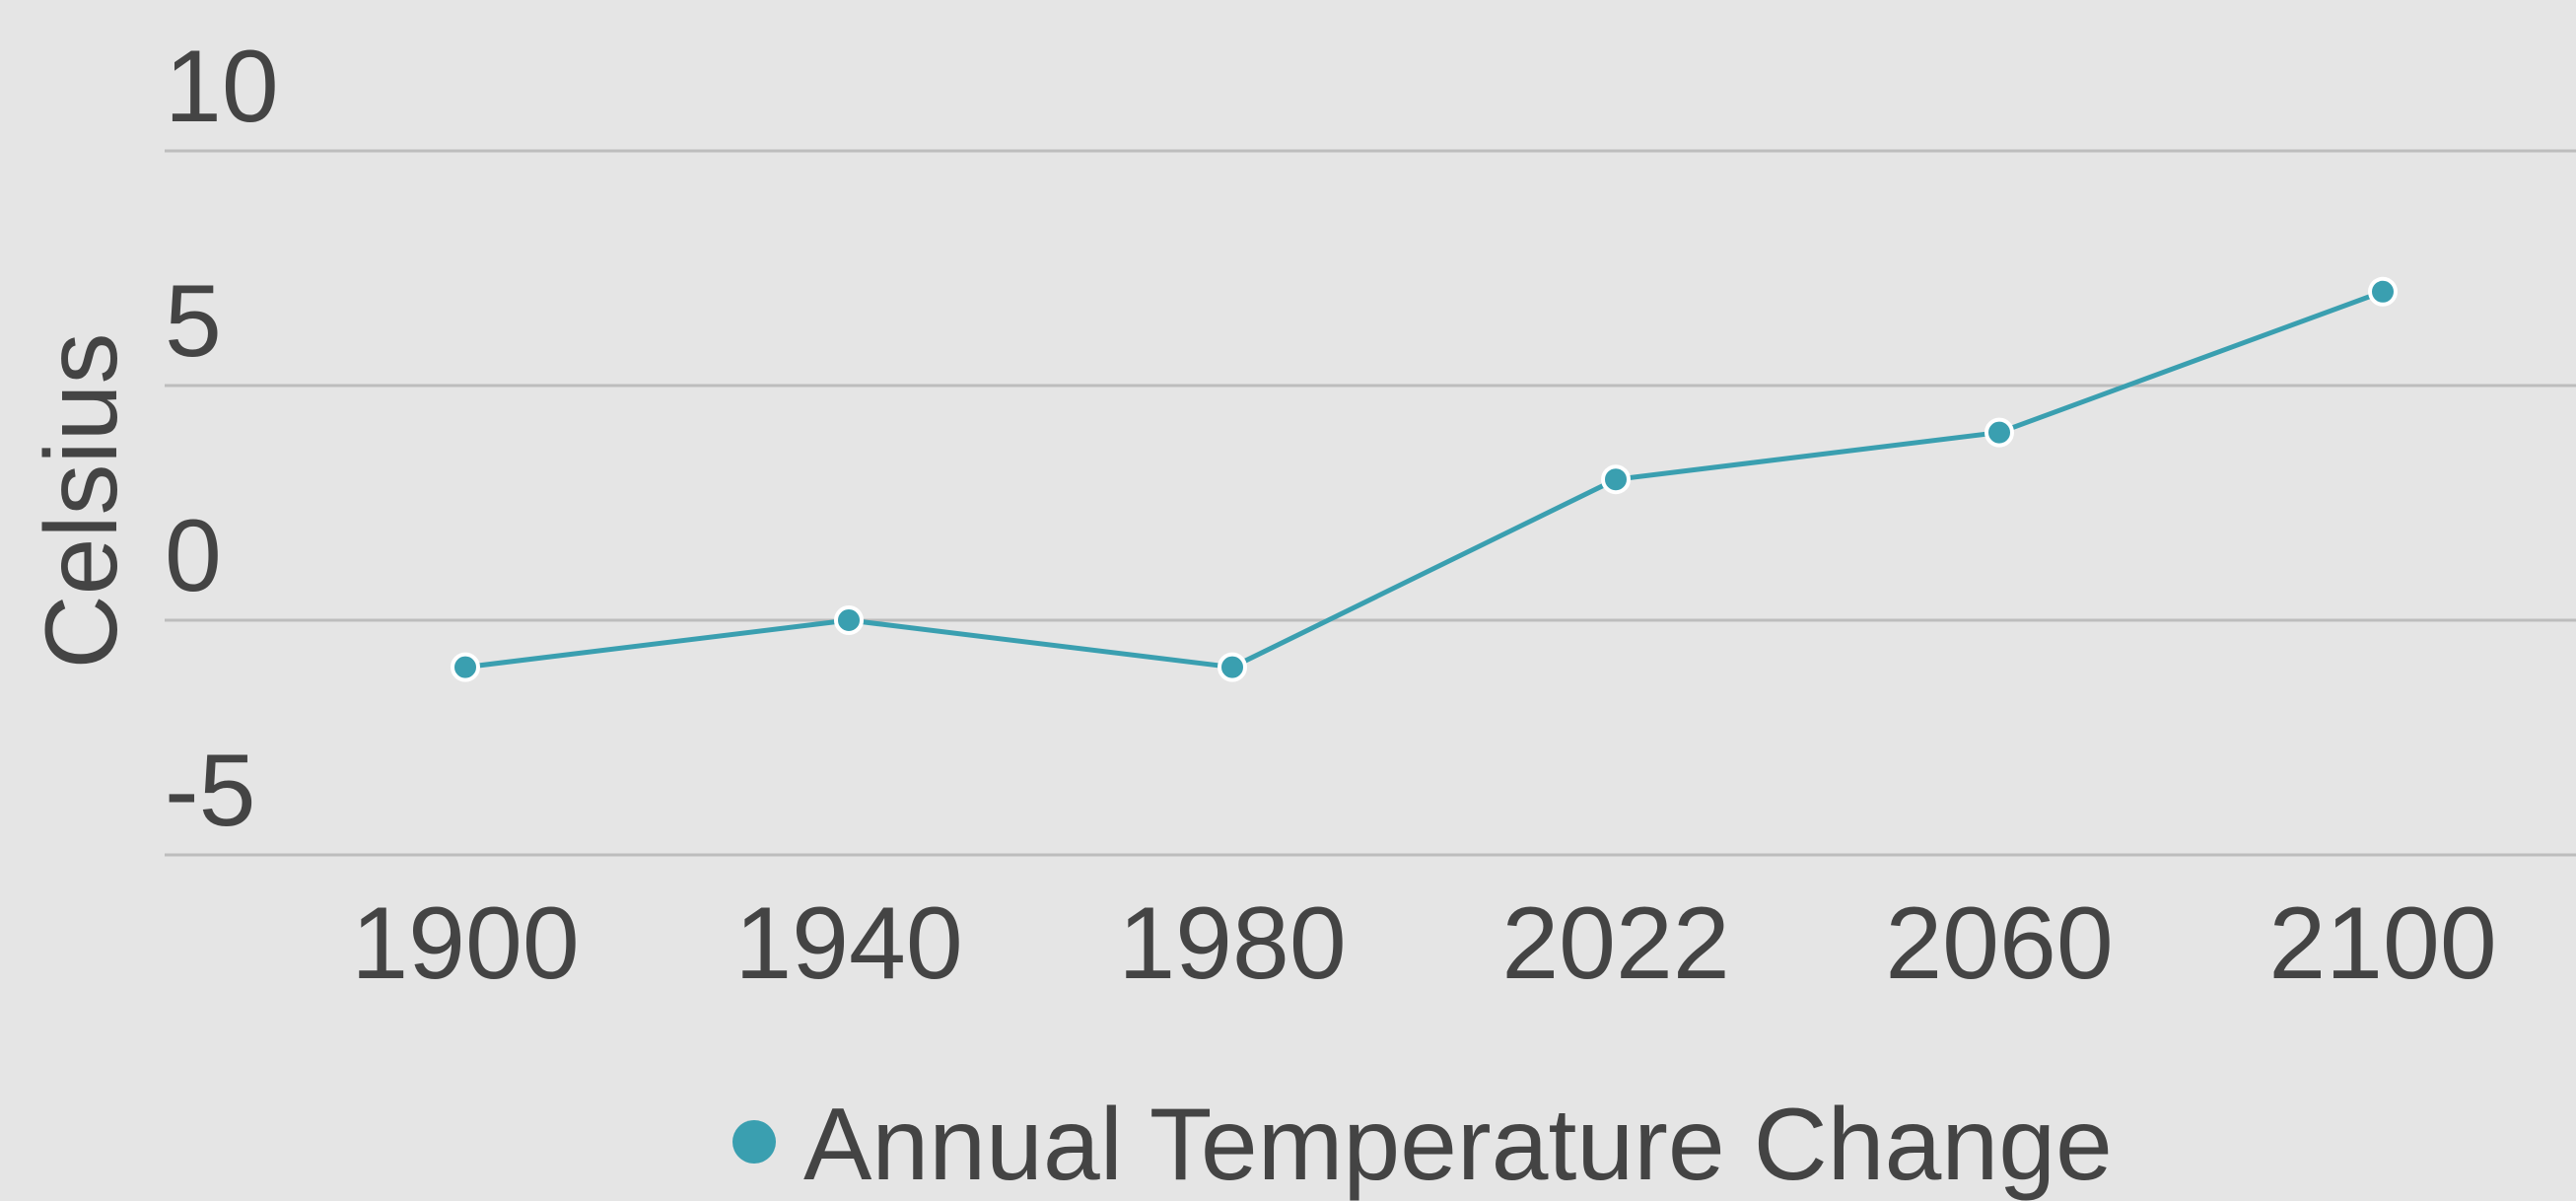 The width and height of the screenshot is (2576, 1201). What do you see at coordinates (1458, 1144) in the screenshot?
I see `legend-label: Annual Temperature Change` at bounding box center [1458, 1144].